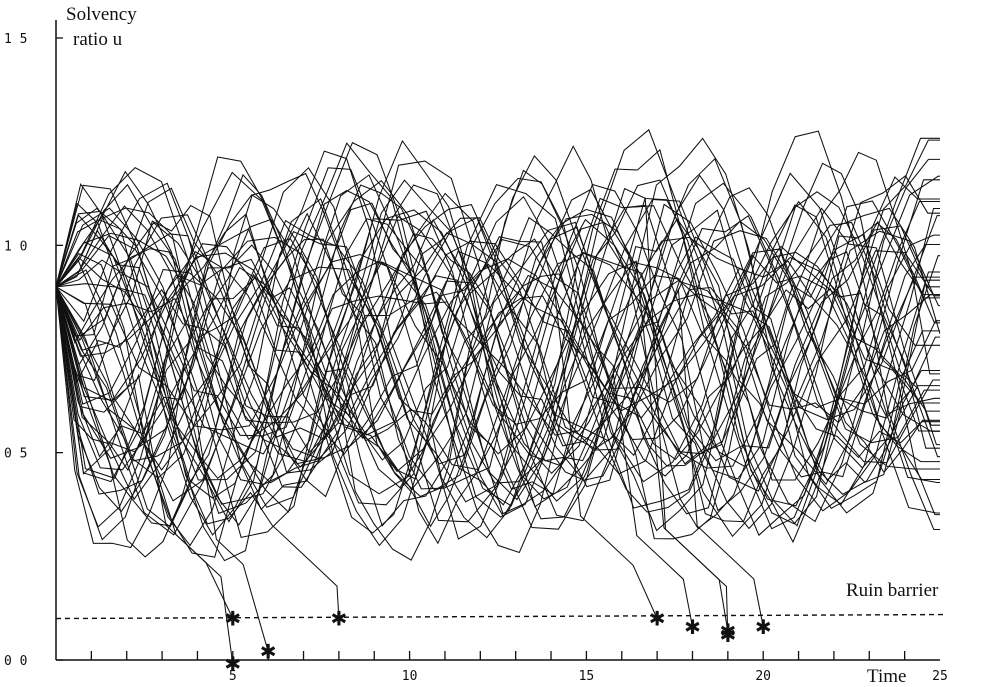 The width and height of the screenshot is (982, 687). Describe the element at coordinates (587, 676) in the screenshot. I see `x-tick-label: 15` at that location.